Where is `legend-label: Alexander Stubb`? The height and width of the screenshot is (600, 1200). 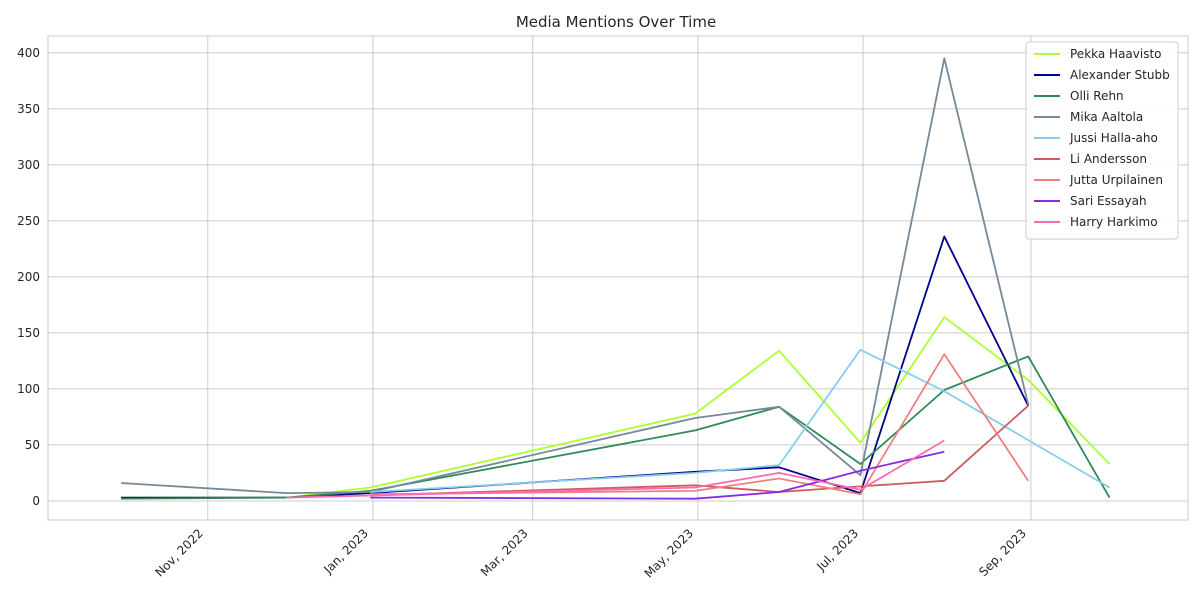
legend-label: Alexander Stubb is located at coordinates (1120, 75).